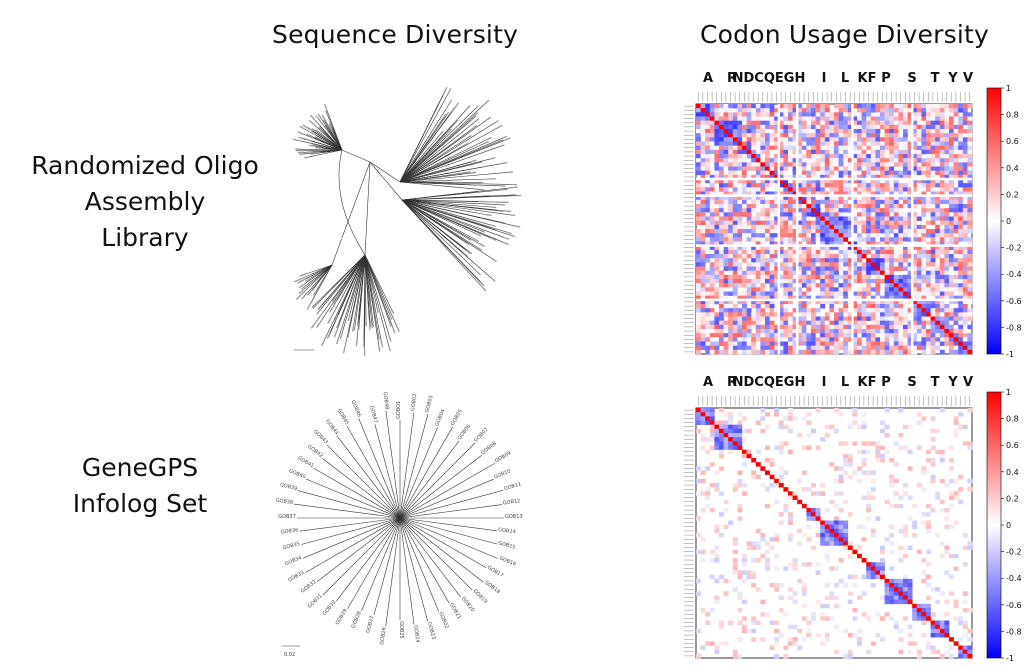 The height and width of the screenshot is (670, 1024). I want to click on tip-label-mark, so click(444, 92).